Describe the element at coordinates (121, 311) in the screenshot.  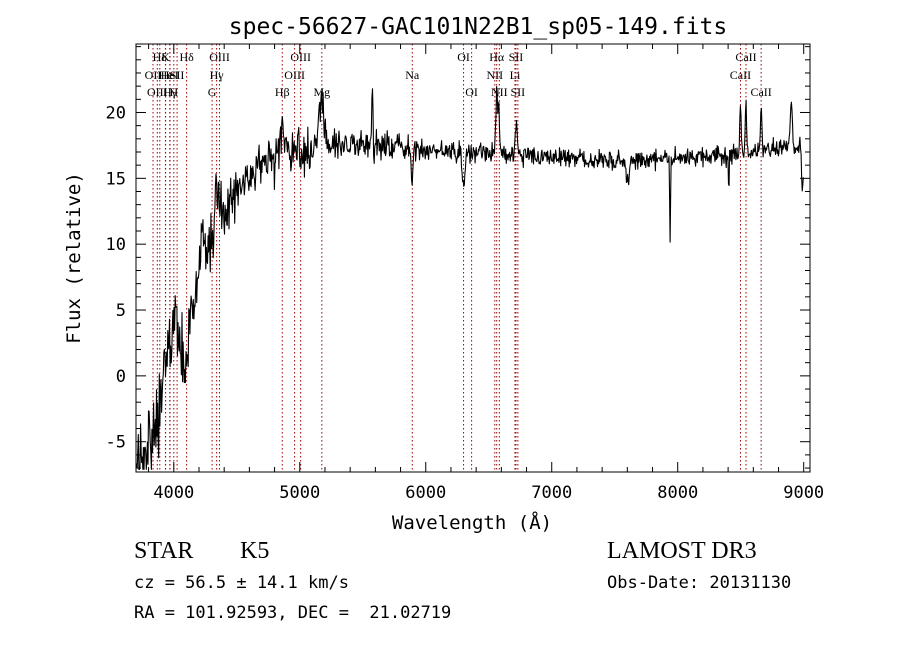
I see `y-tick-label: 5` at that location.